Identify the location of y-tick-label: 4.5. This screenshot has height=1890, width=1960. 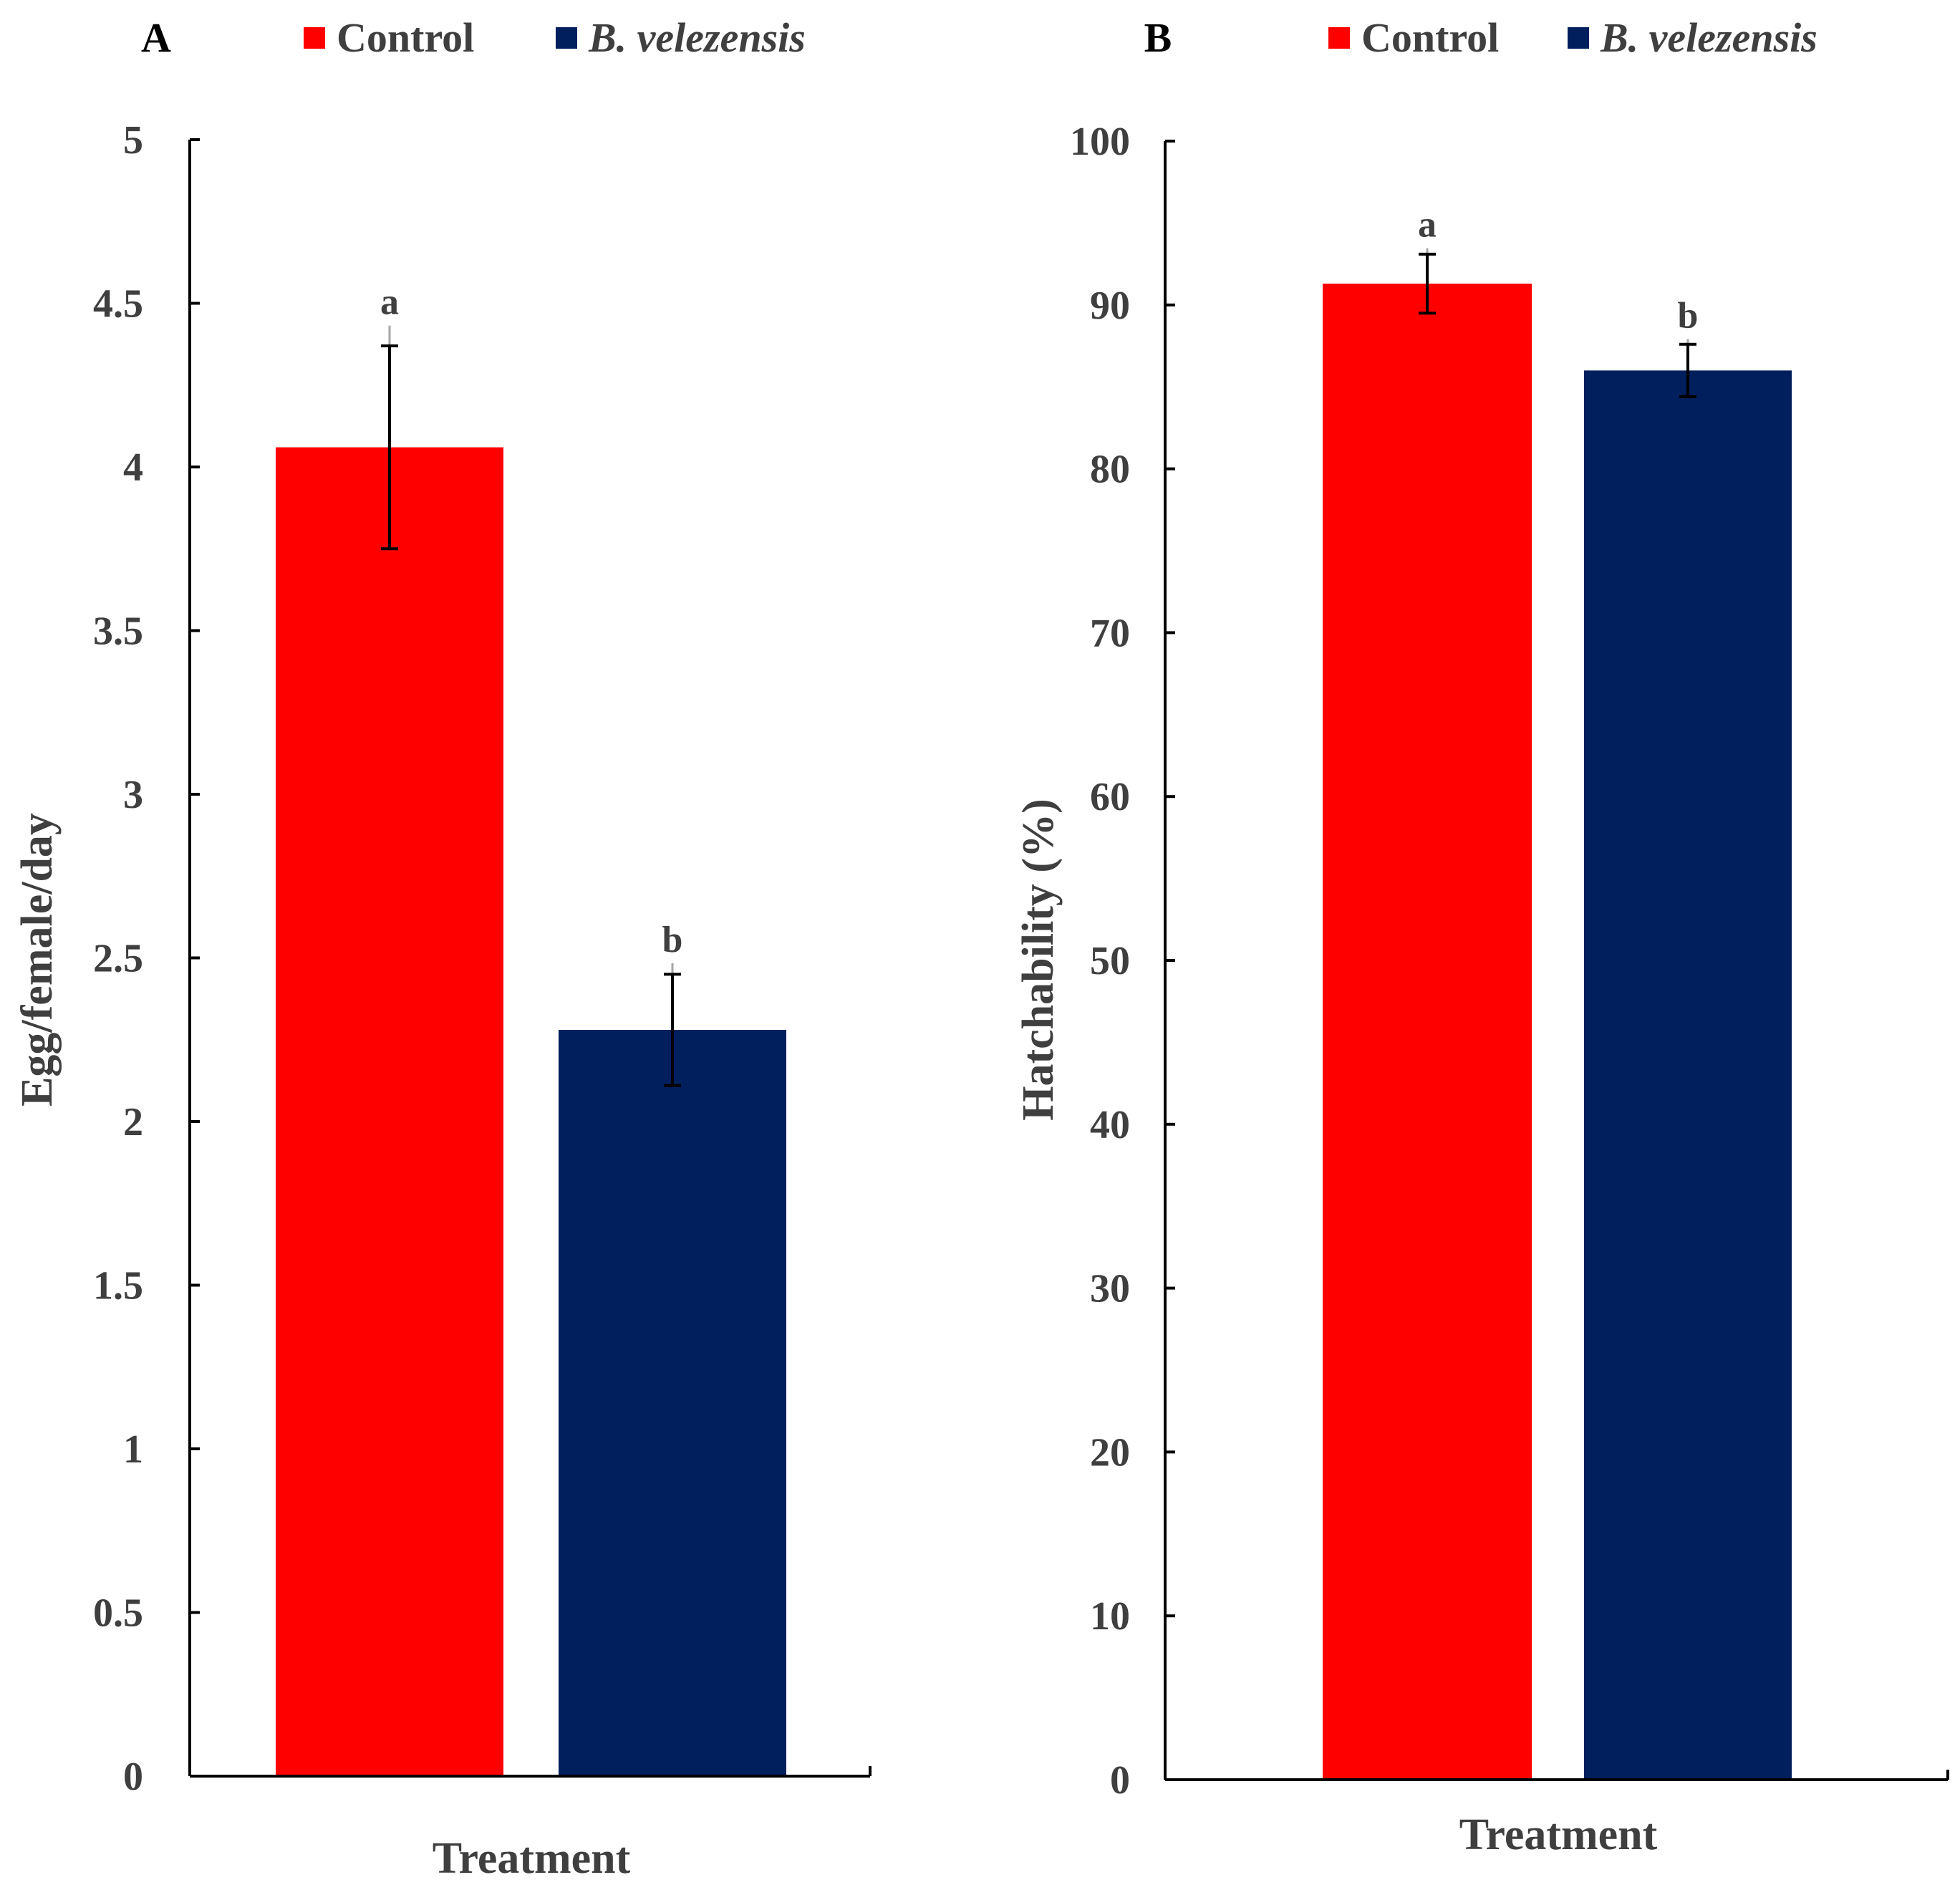
(118, 304).